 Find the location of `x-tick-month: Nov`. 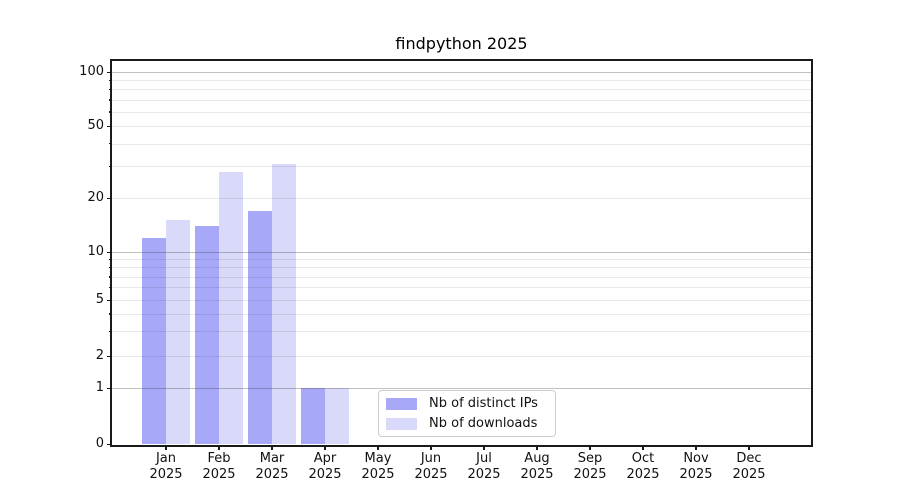

x-tick-month: Nov is located at coordinates (696, 458).